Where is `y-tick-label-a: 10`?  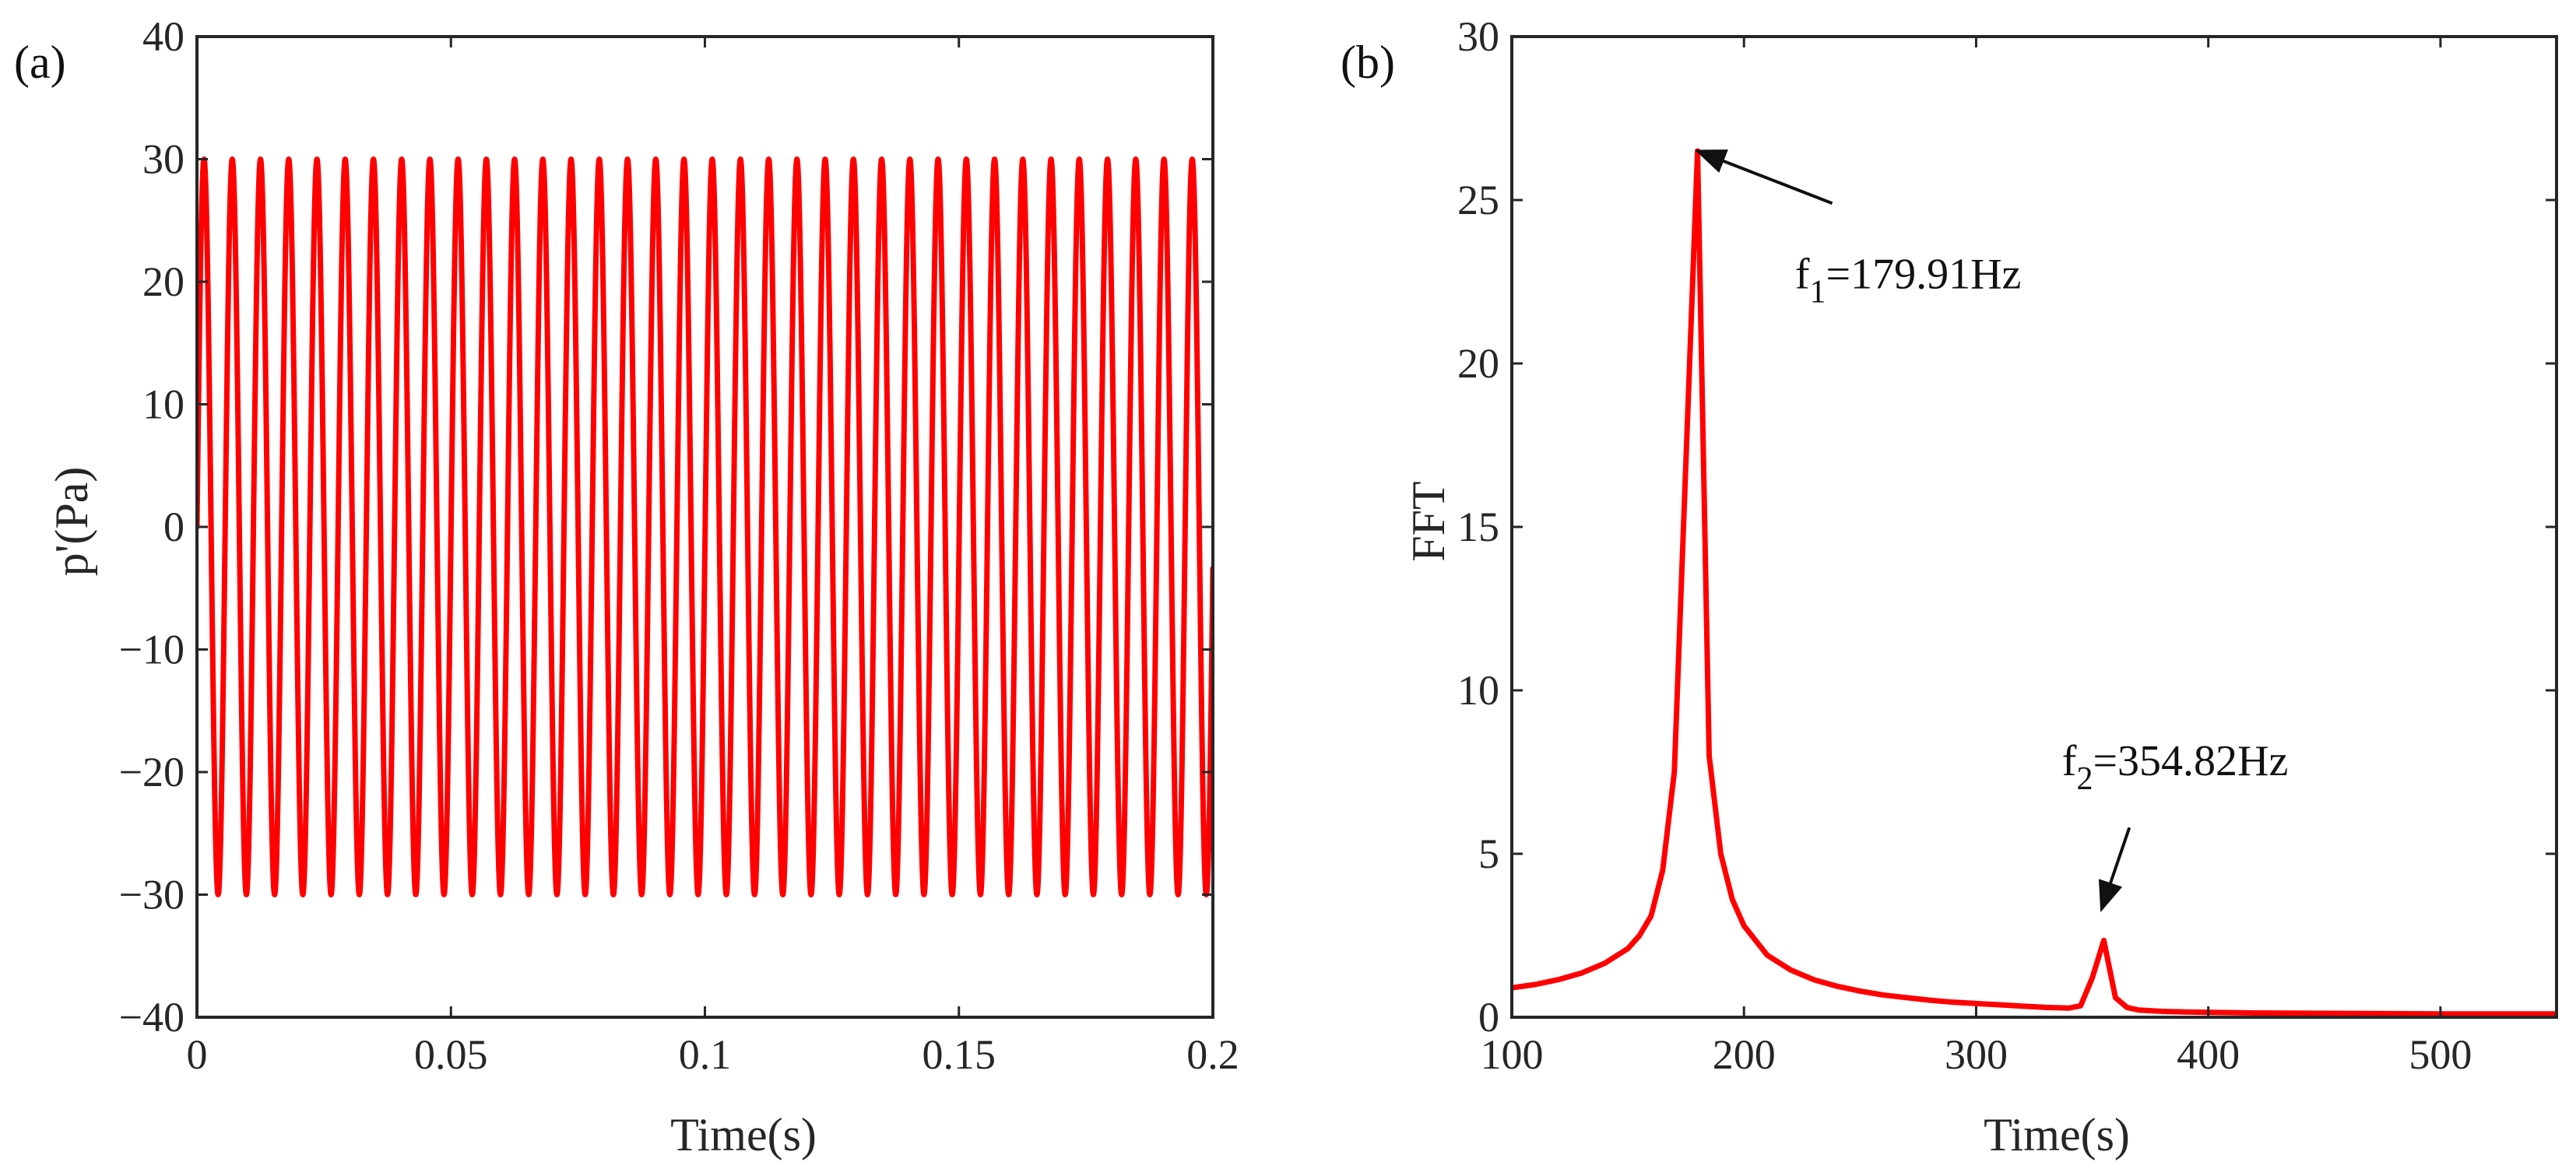 y-tick-label-a: 10 is located at coordinates (164, 404).